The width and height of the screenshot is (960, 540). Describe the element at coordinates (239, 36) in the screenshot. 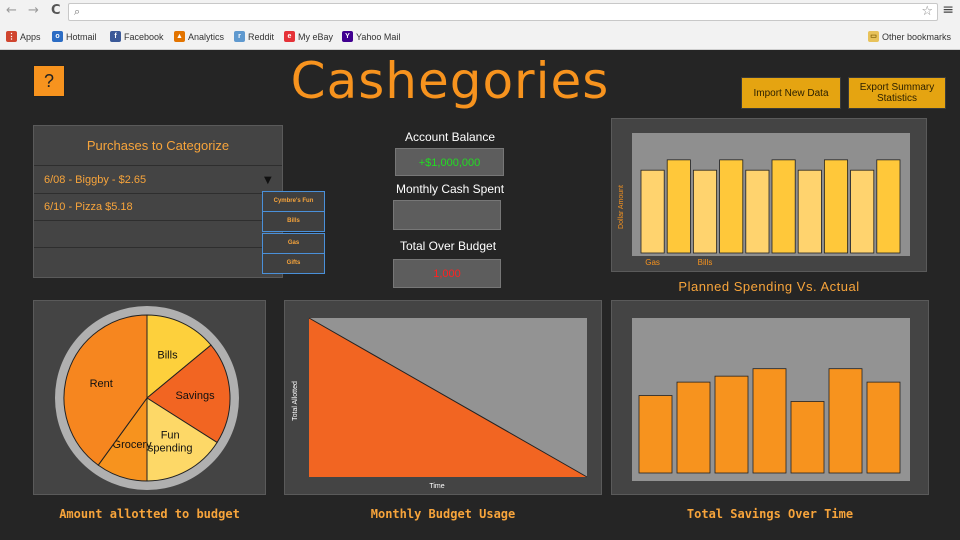

I see `reddit-icon: r` at that location.